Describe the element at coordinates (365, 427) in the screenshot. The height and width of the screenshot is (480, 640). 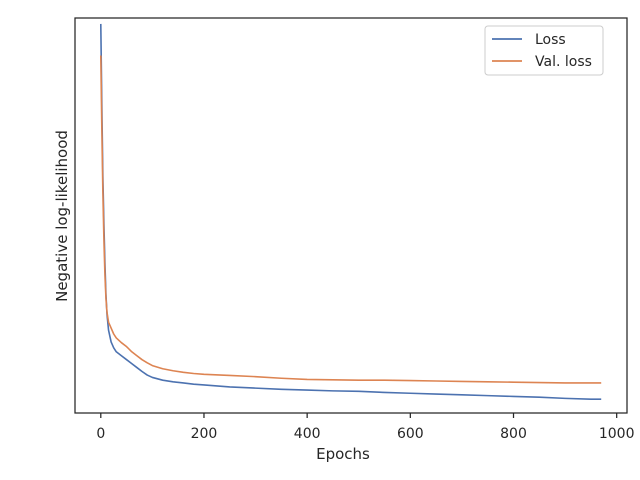
I see `x-axis-ticks: 0 200 400 600 800 1000` at that location.